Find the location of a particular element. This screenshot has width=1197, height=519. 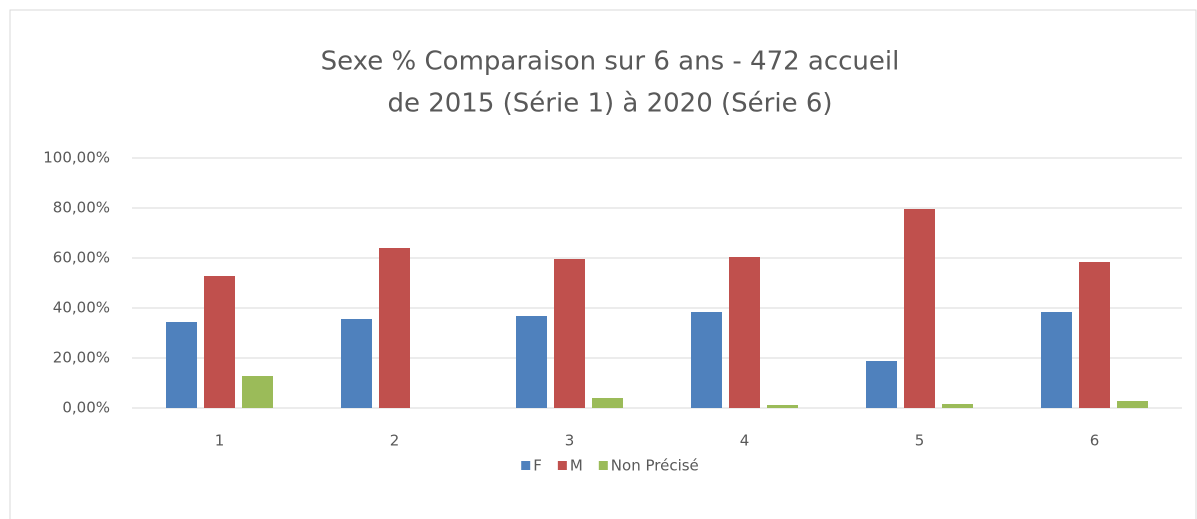

chart-title: de 2015 (Série 1) à 2020 (Série 6) is located at coordinates (609, 104).